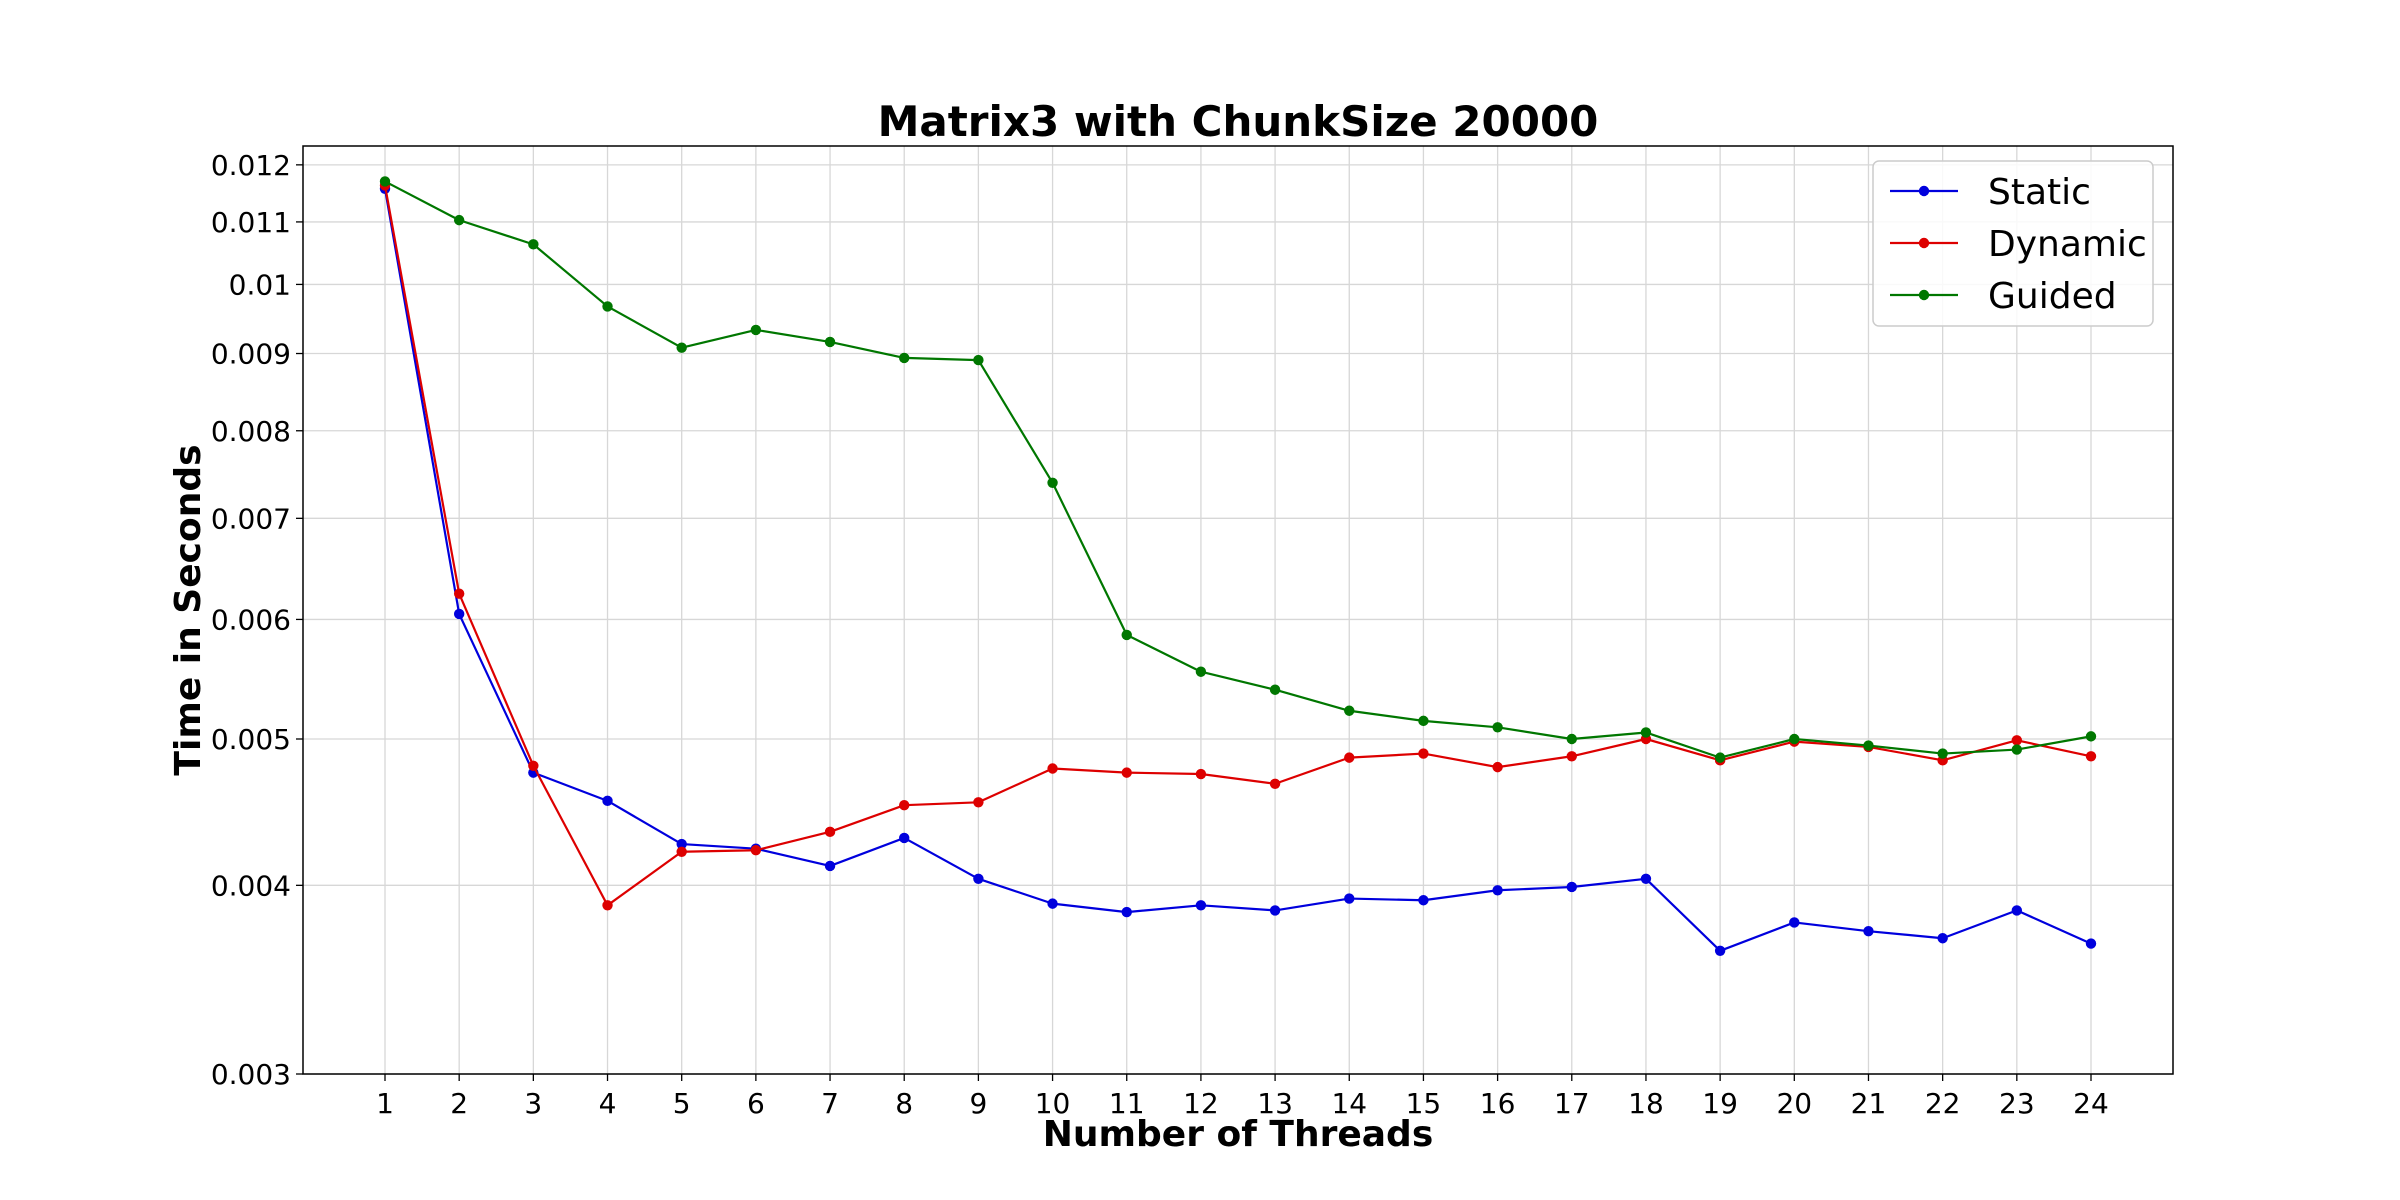 The width and height of the screenshot is (2400, 1200). What do you see at coordinates (1572, 1103) in the screenshot?
I see `x-tick-label: 17` at bounding box center [1572, 1103].